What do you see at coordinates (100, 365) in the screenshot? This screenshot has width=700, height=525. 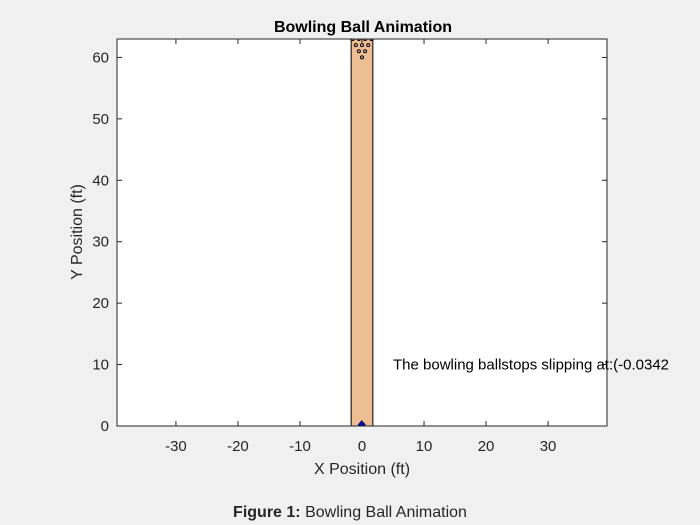 I see `y-tick-label: 10` at bounding box center [100, 365].